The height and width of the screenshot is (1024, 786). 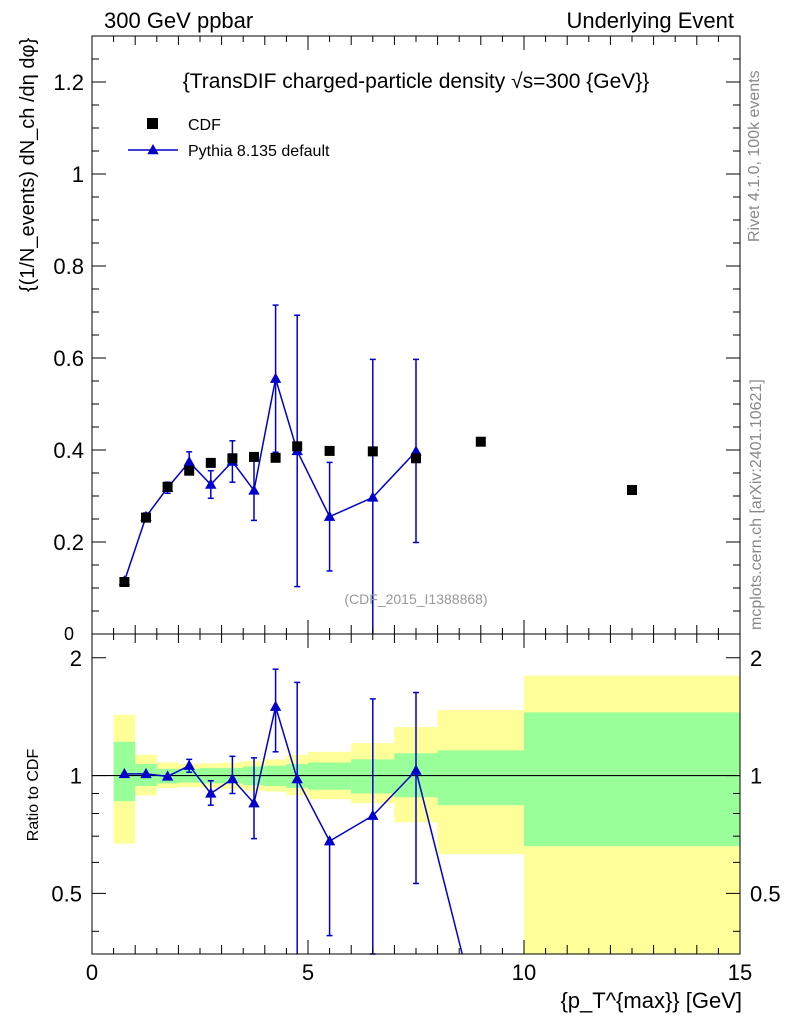 I want to click on x-tick-label: 10, so click(x=524, y=972).